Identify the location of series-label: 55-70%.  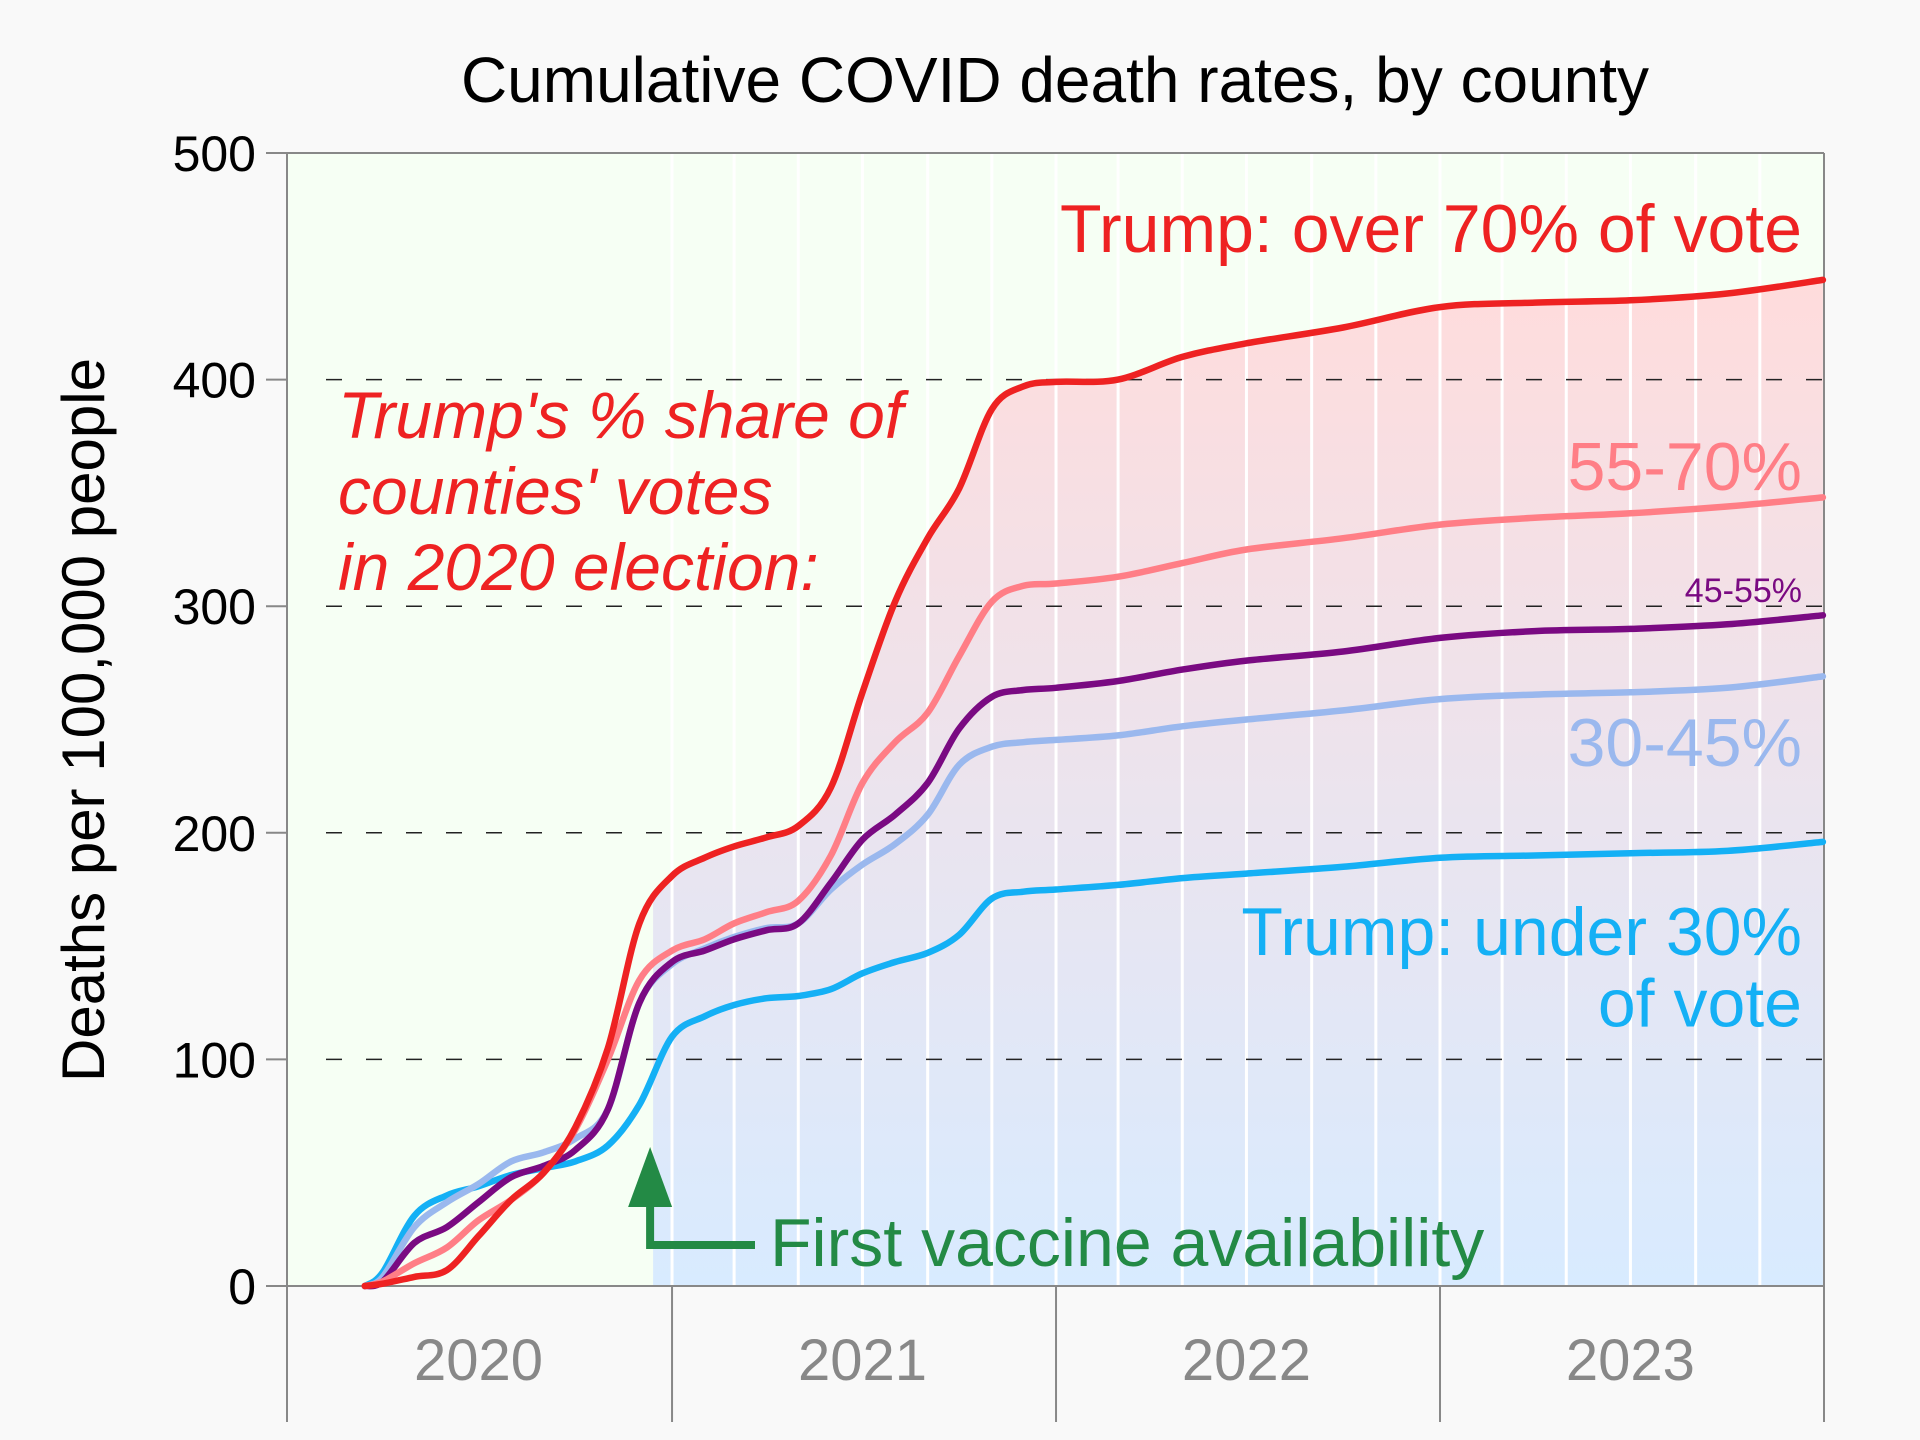
(1685, 467).